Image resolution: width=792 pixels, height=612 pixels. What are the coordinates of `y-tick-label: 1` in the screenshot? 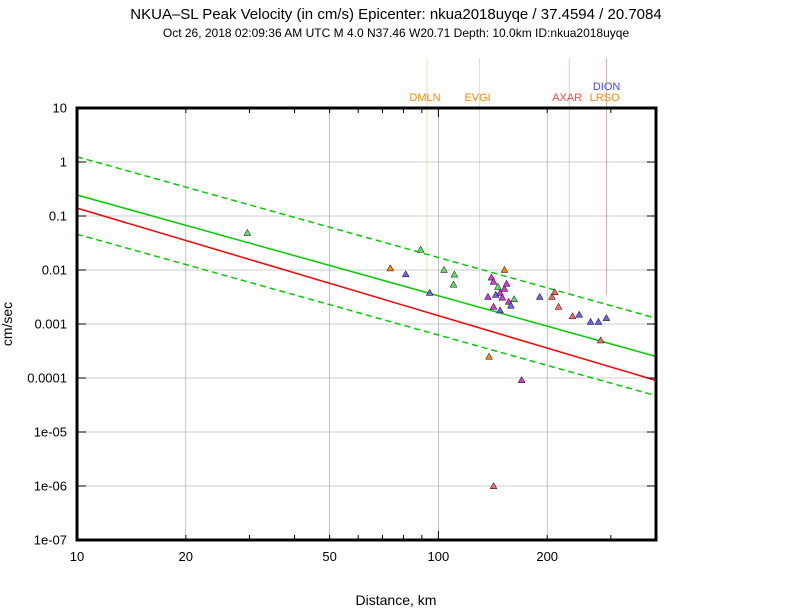 It's located at (63, 162).